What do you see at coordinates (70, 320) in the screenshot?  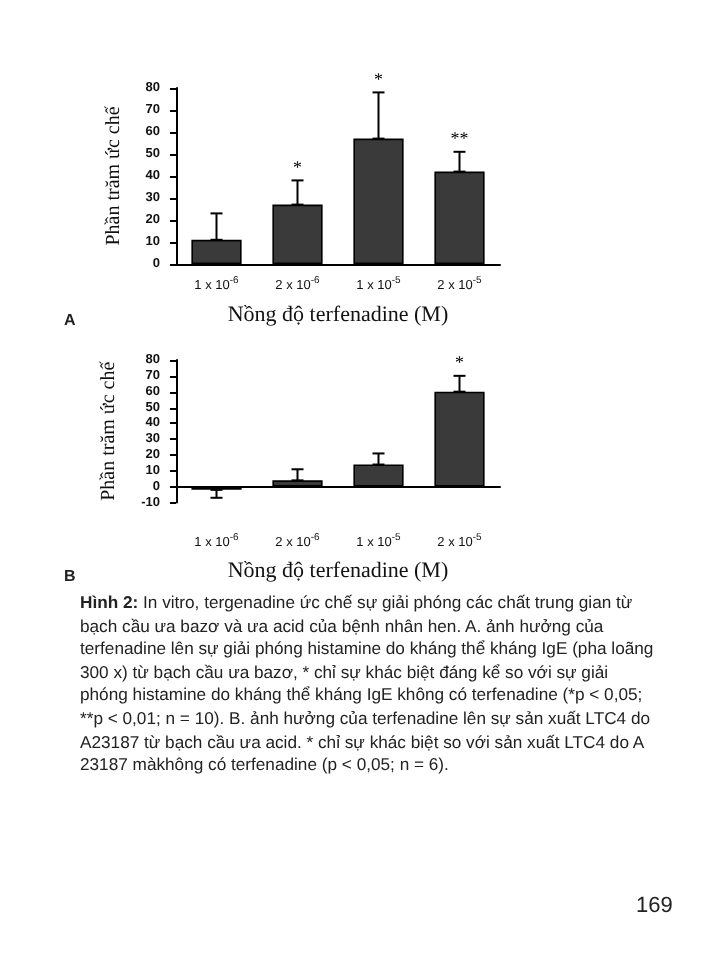 I see `text: A` at bounding box center [70, 320].